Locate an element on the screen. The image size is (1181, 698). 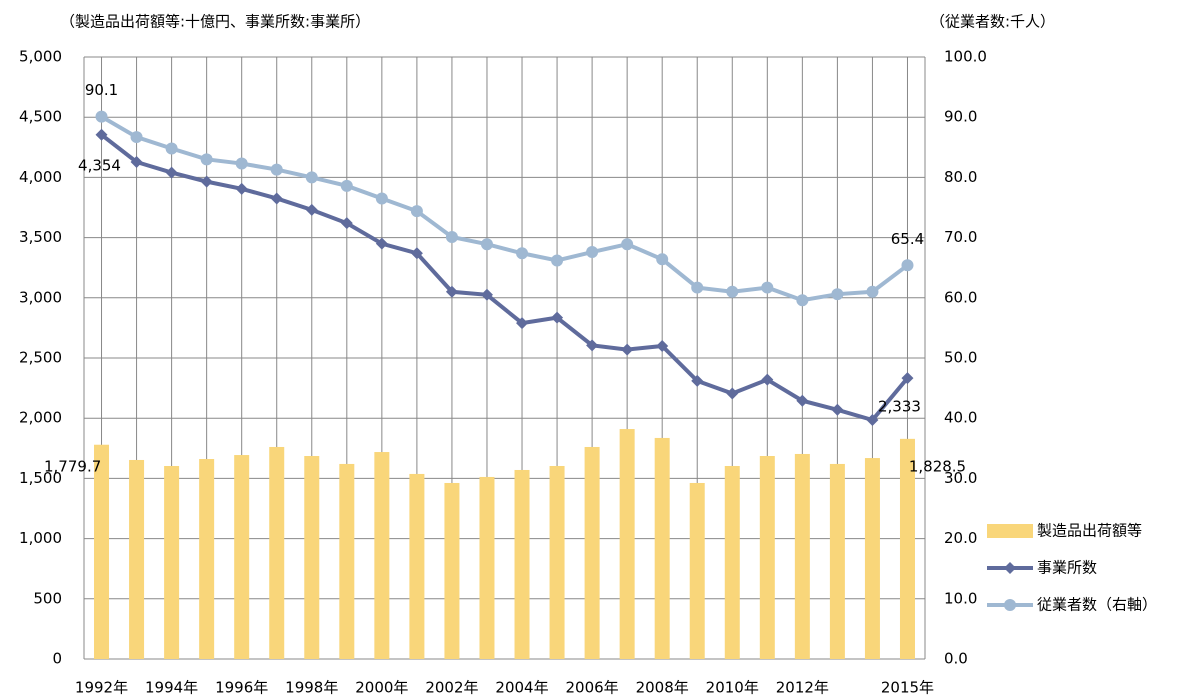
y-tick-label: 1,000 is located at coordinates (40, 538).